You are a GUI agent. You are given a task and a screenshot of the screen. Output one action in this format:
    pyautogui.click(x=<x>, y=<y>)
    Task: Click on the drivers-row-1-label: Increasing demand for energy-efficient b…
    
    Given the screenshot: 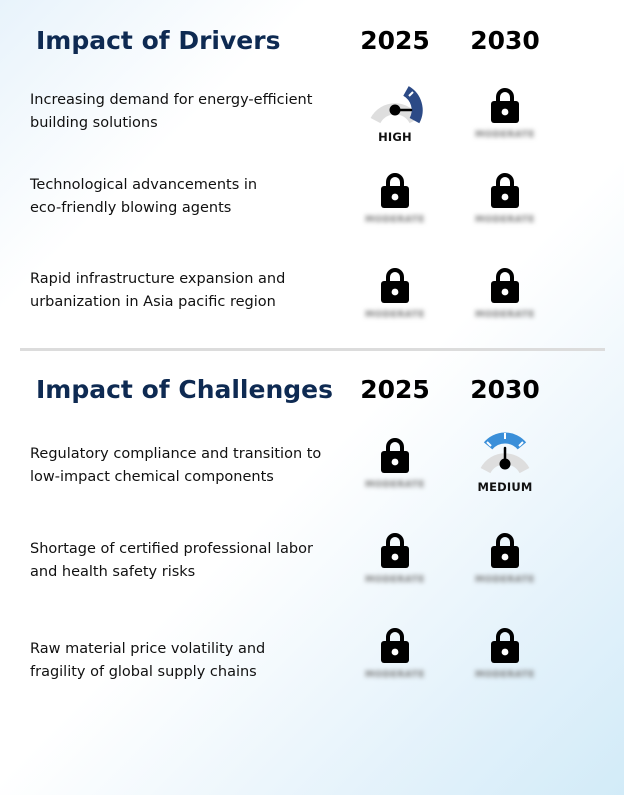 What is the action you would take?
    pyautogui.click(x=185, y=112)
    